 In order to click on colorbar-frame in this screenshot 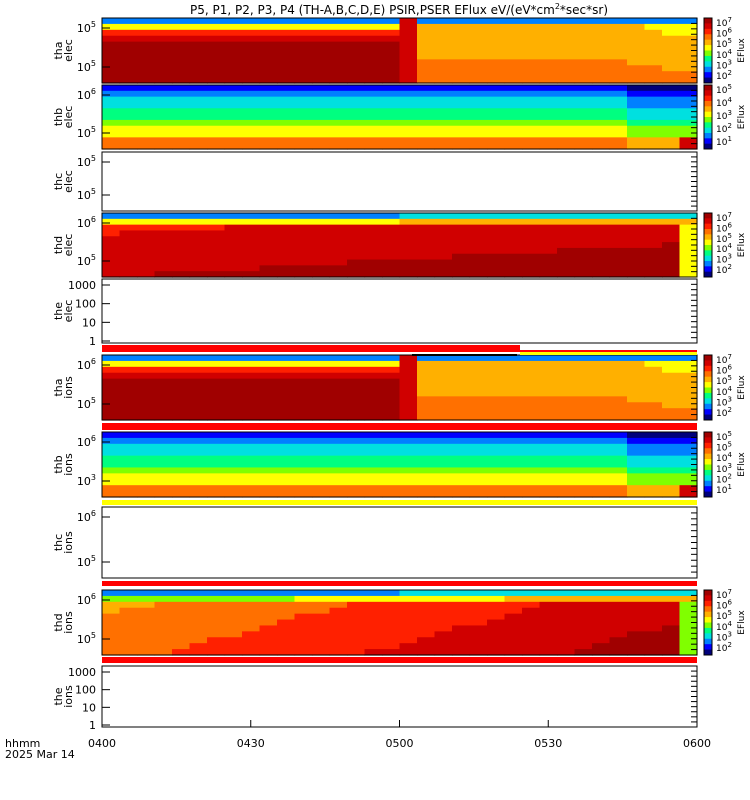, I will do `click(708, 387)`.